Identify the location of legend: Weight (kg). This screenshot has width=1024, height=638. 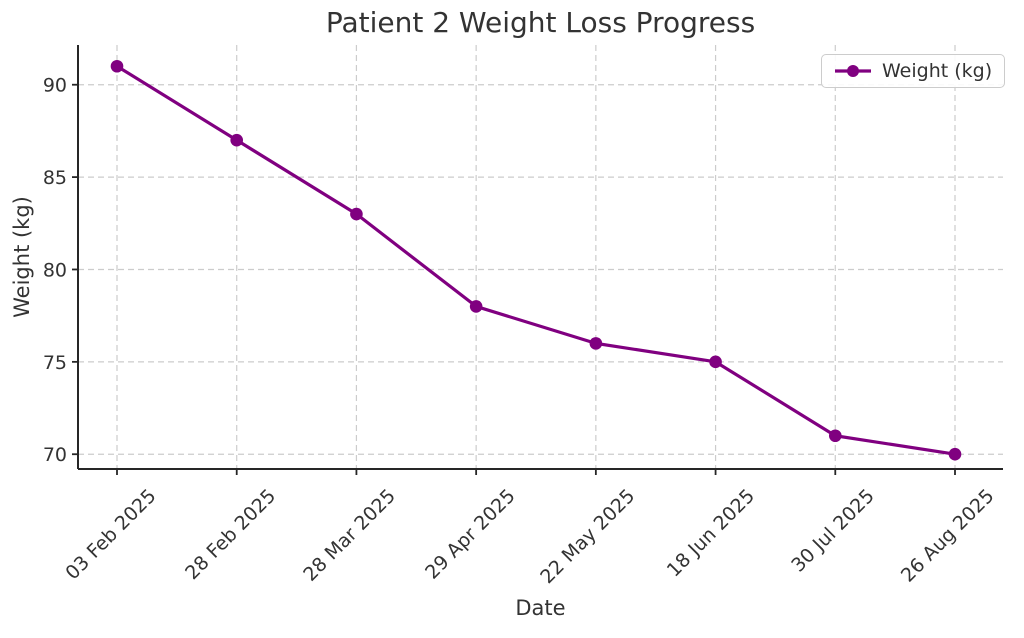
(913, 71).